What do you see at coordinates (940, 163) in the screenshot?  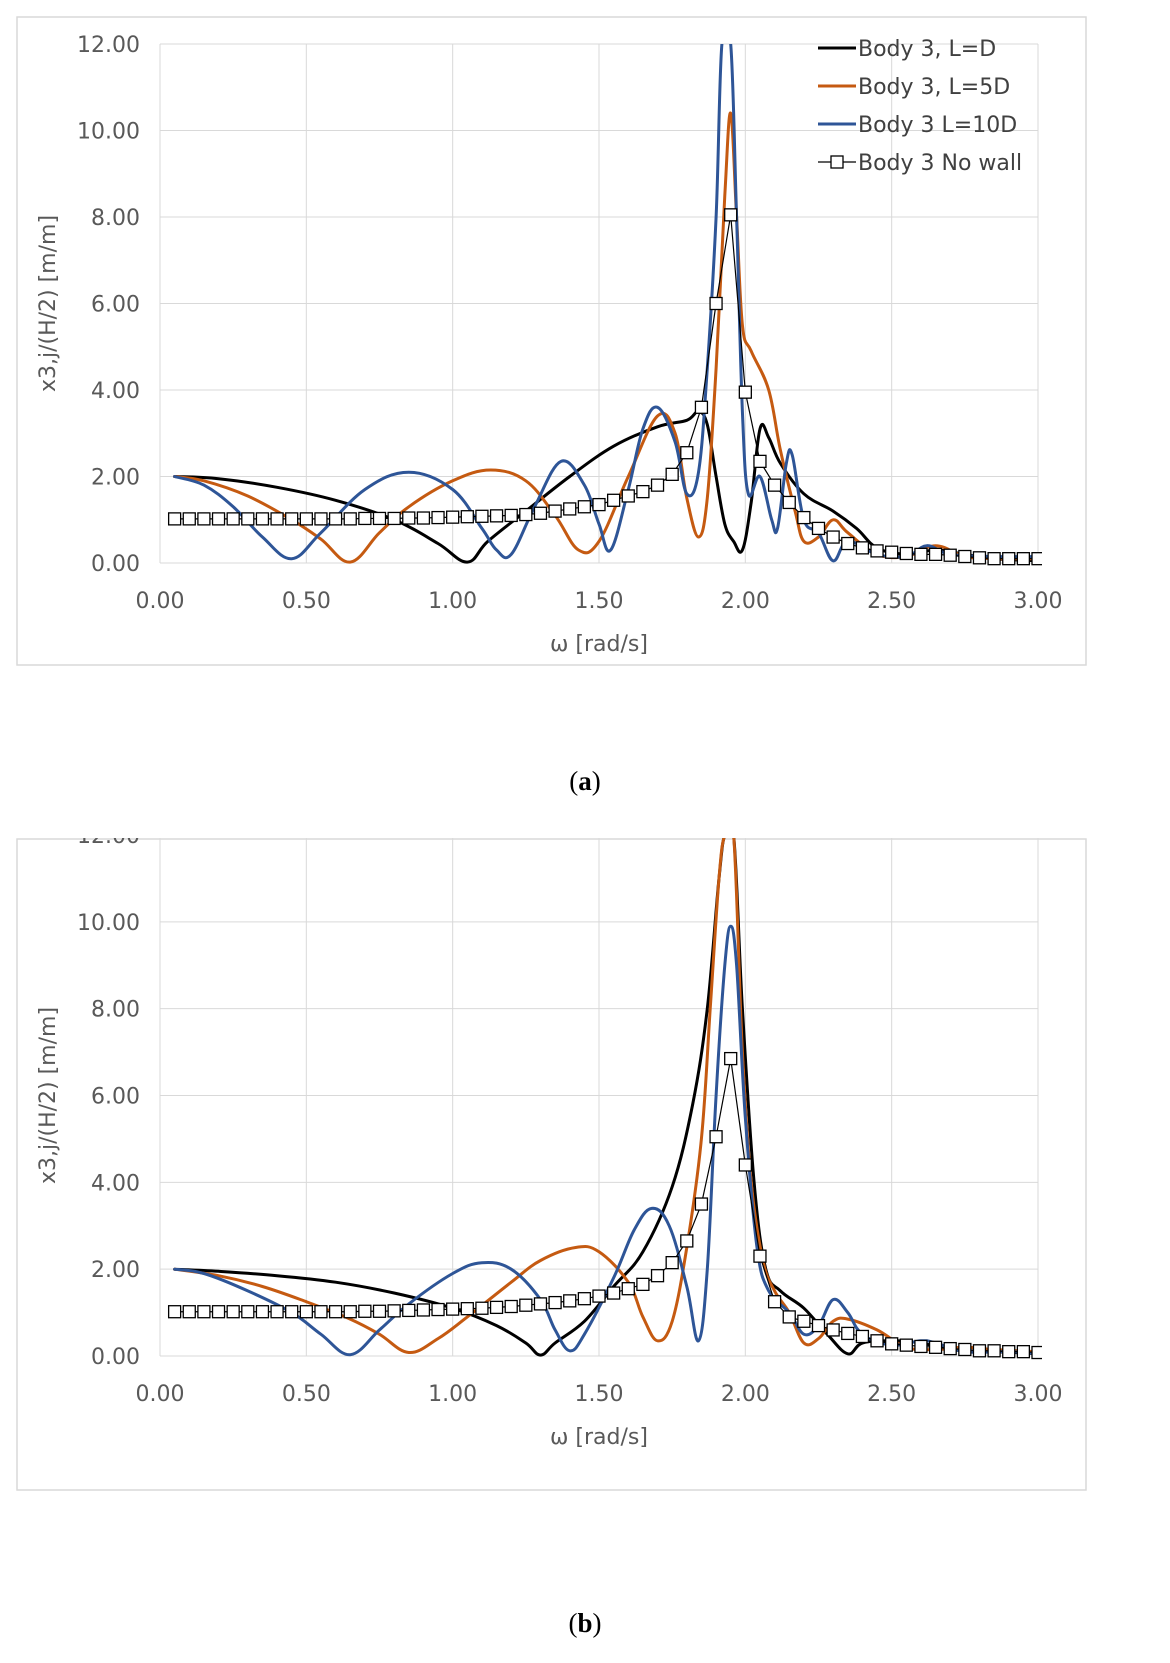 I see `legend-label-body-3-no-wall: Body 3 No wall` at bounding box center [940, 163].